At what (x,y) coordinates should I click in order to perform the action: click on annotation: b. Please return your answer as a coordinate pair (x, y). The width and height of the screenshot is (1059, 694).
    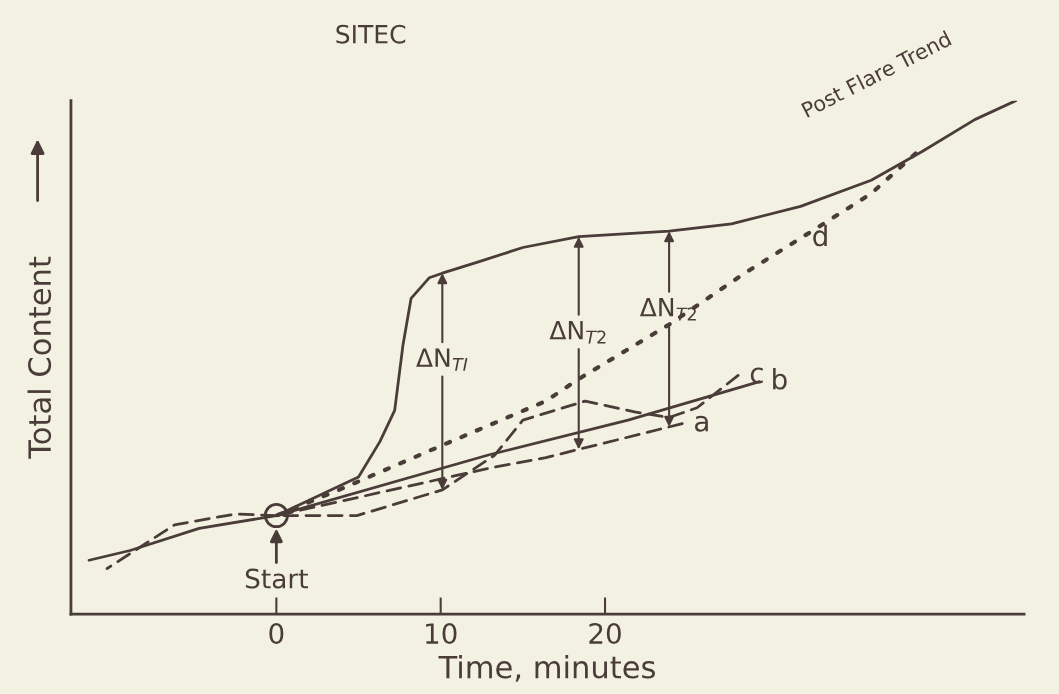
    Looking at the image, I should click on (780, 379).